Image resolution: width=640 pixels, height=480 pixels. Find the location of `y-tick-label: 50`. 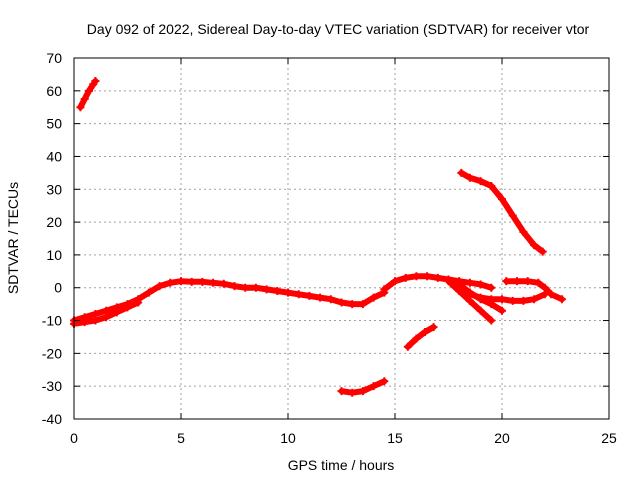

y-tick-label: 50 is located at coordinates (54, 124).